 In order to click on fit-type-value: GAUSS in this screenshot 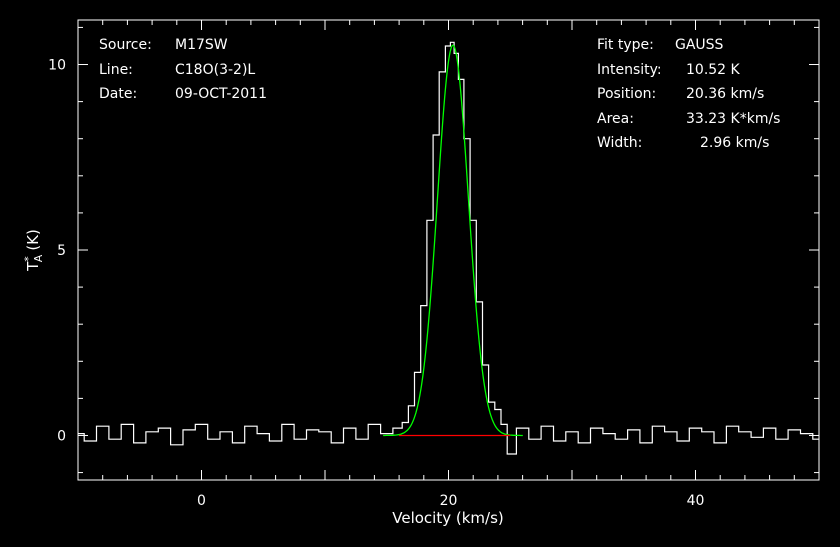, I will do `click(699, 45)`.